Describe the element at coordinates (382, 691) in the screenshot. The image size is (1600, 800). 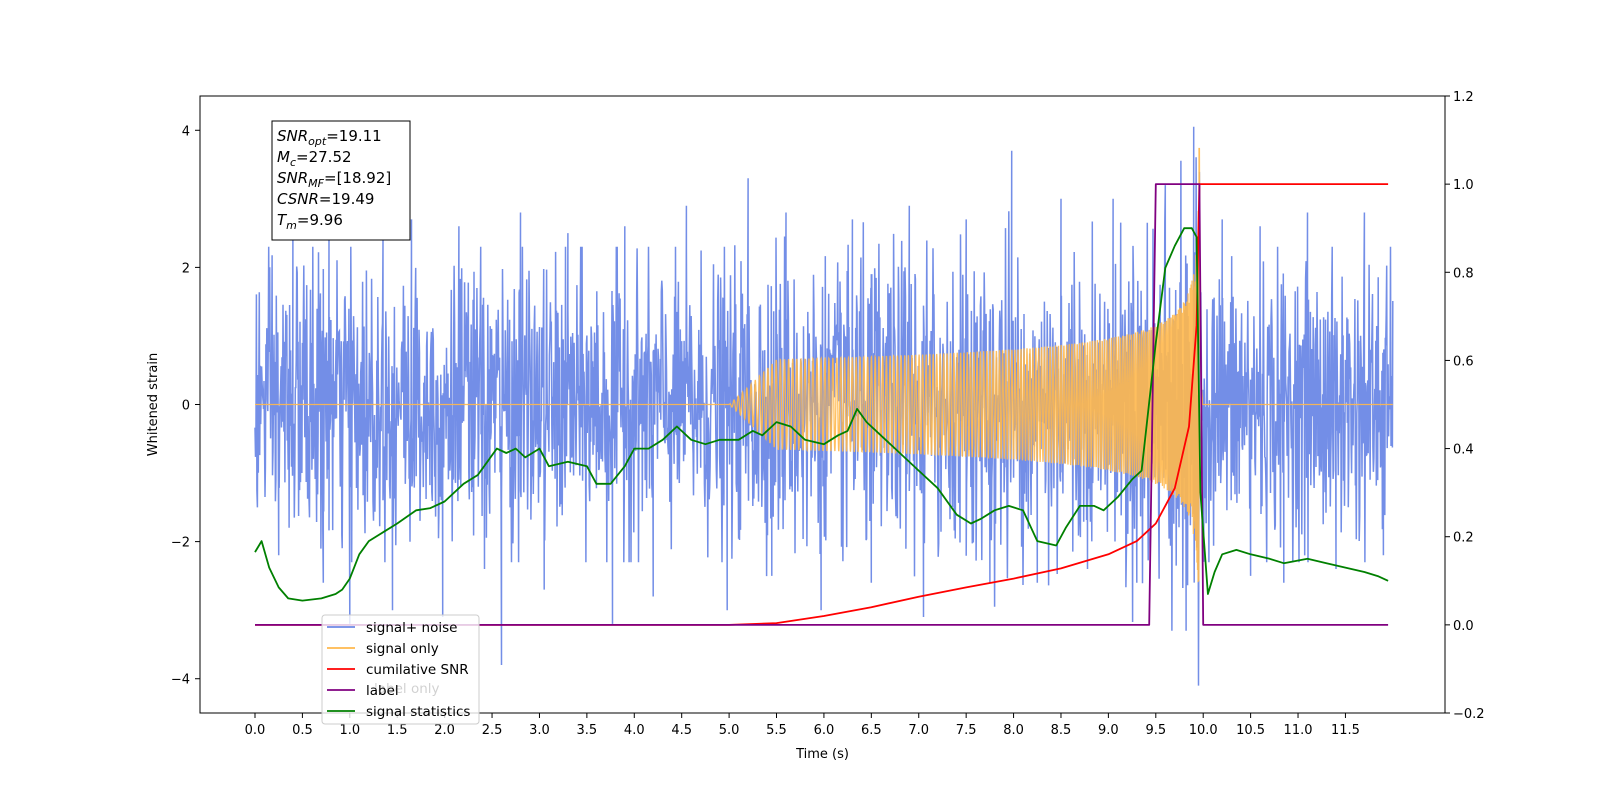
I see `legend-entry-label: label` at that location.